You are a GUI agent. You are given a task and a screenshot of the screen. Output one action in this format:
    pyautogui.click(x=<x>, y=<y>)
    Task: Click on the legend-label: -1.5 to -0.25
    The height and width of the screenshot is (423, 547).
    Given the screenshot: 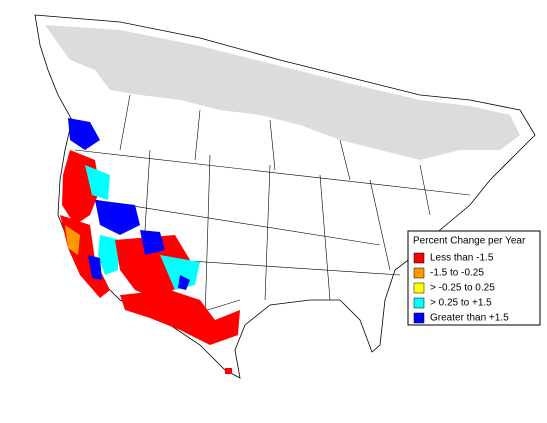 What is the action you would take?
    pyautogui.click(x=457, y=273)
    